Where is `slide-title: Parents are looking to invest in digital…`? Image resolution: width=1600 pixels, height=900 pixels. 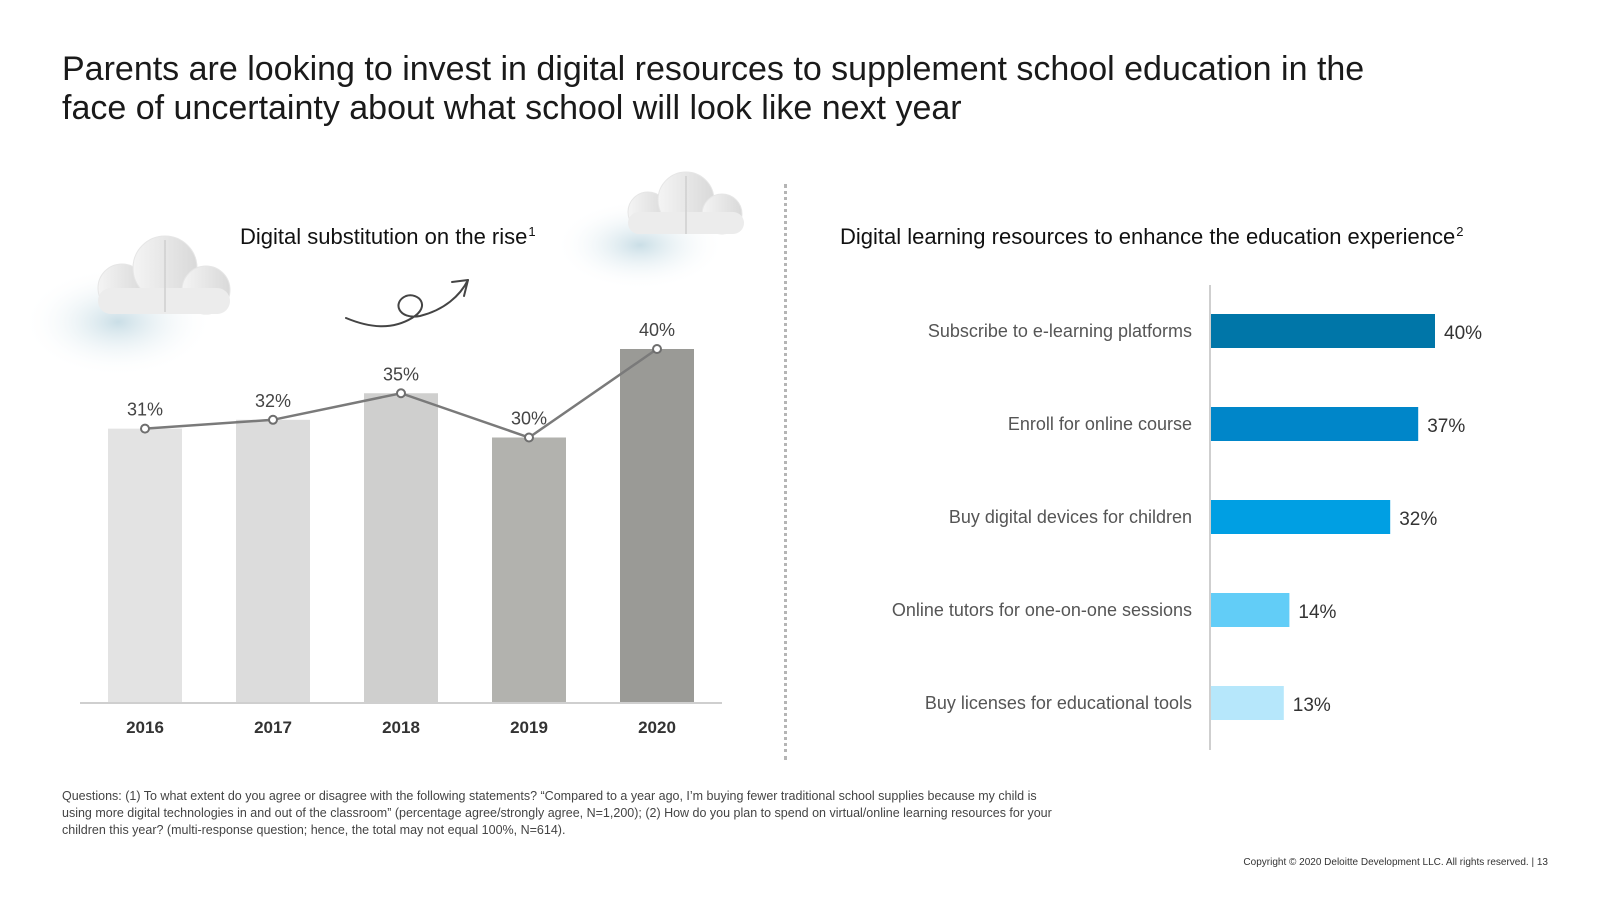
slide-title: Parents are looking to invest in digital… is located at coordinates (713, 88).